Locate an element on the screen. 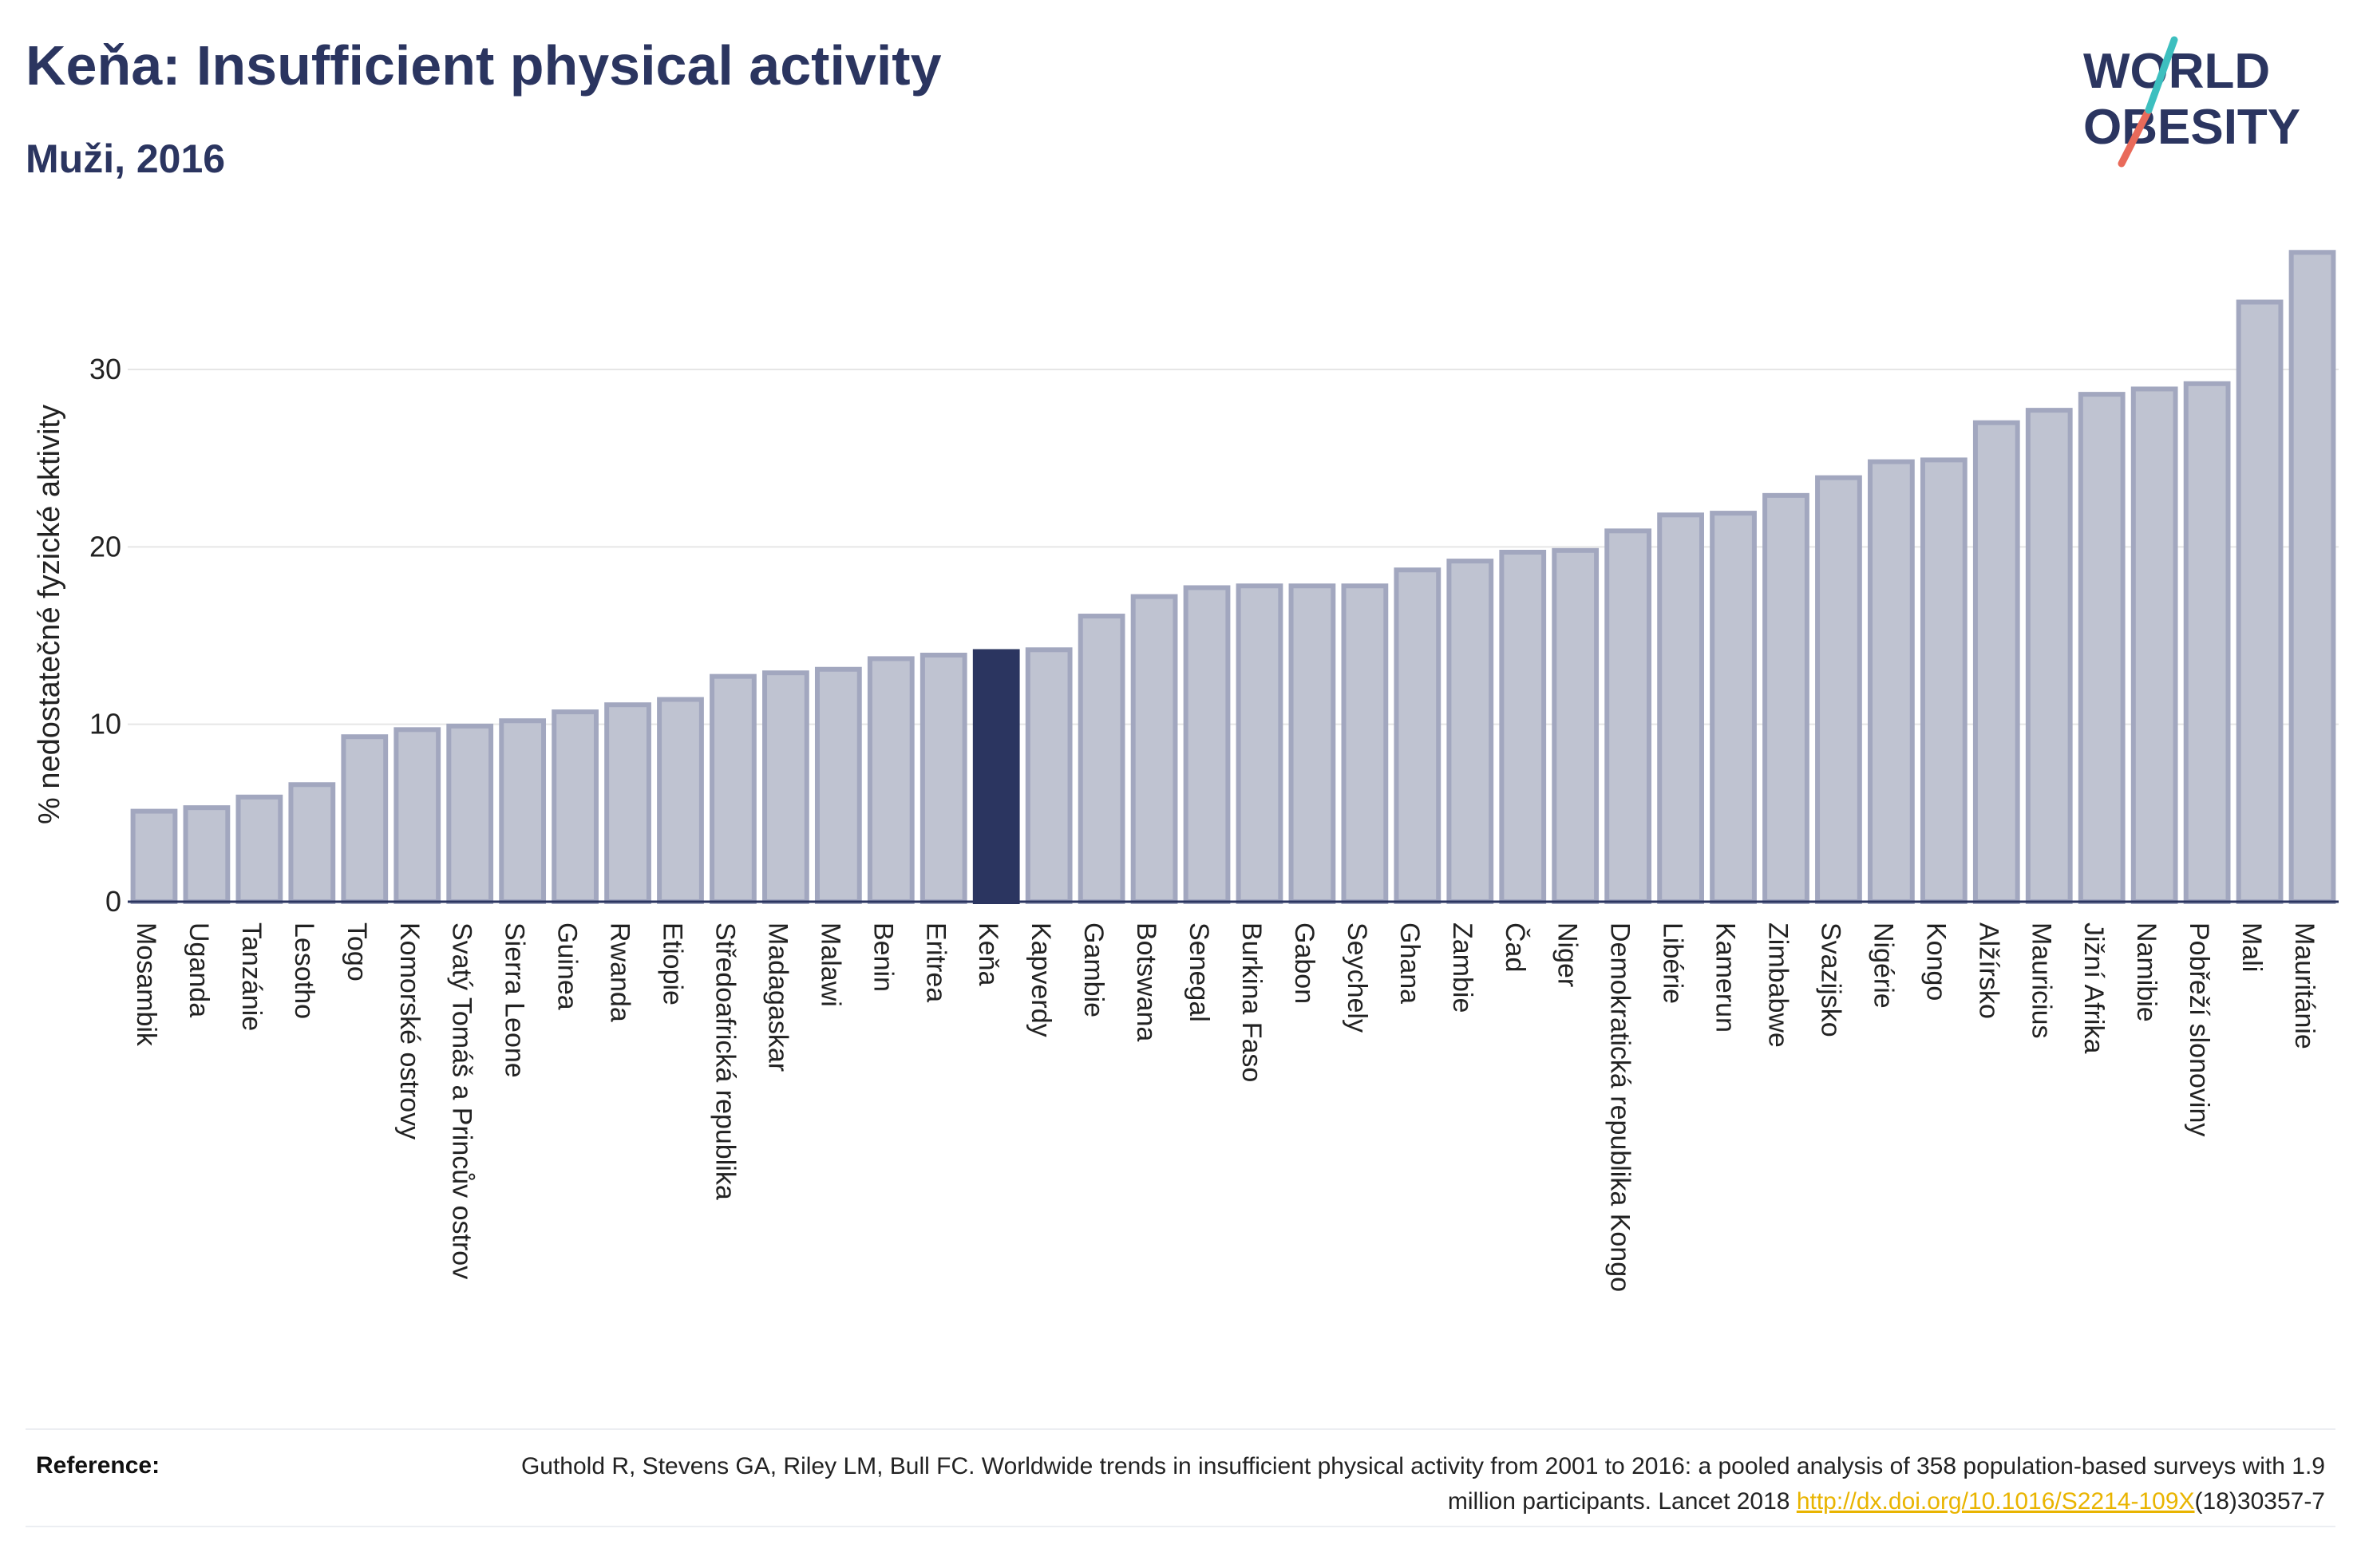 The width and height of the screenshot is (2361, 1568). x-tick-label: Svatý Tomáš a Princův ostrov is located at coordinates (462, 1100).